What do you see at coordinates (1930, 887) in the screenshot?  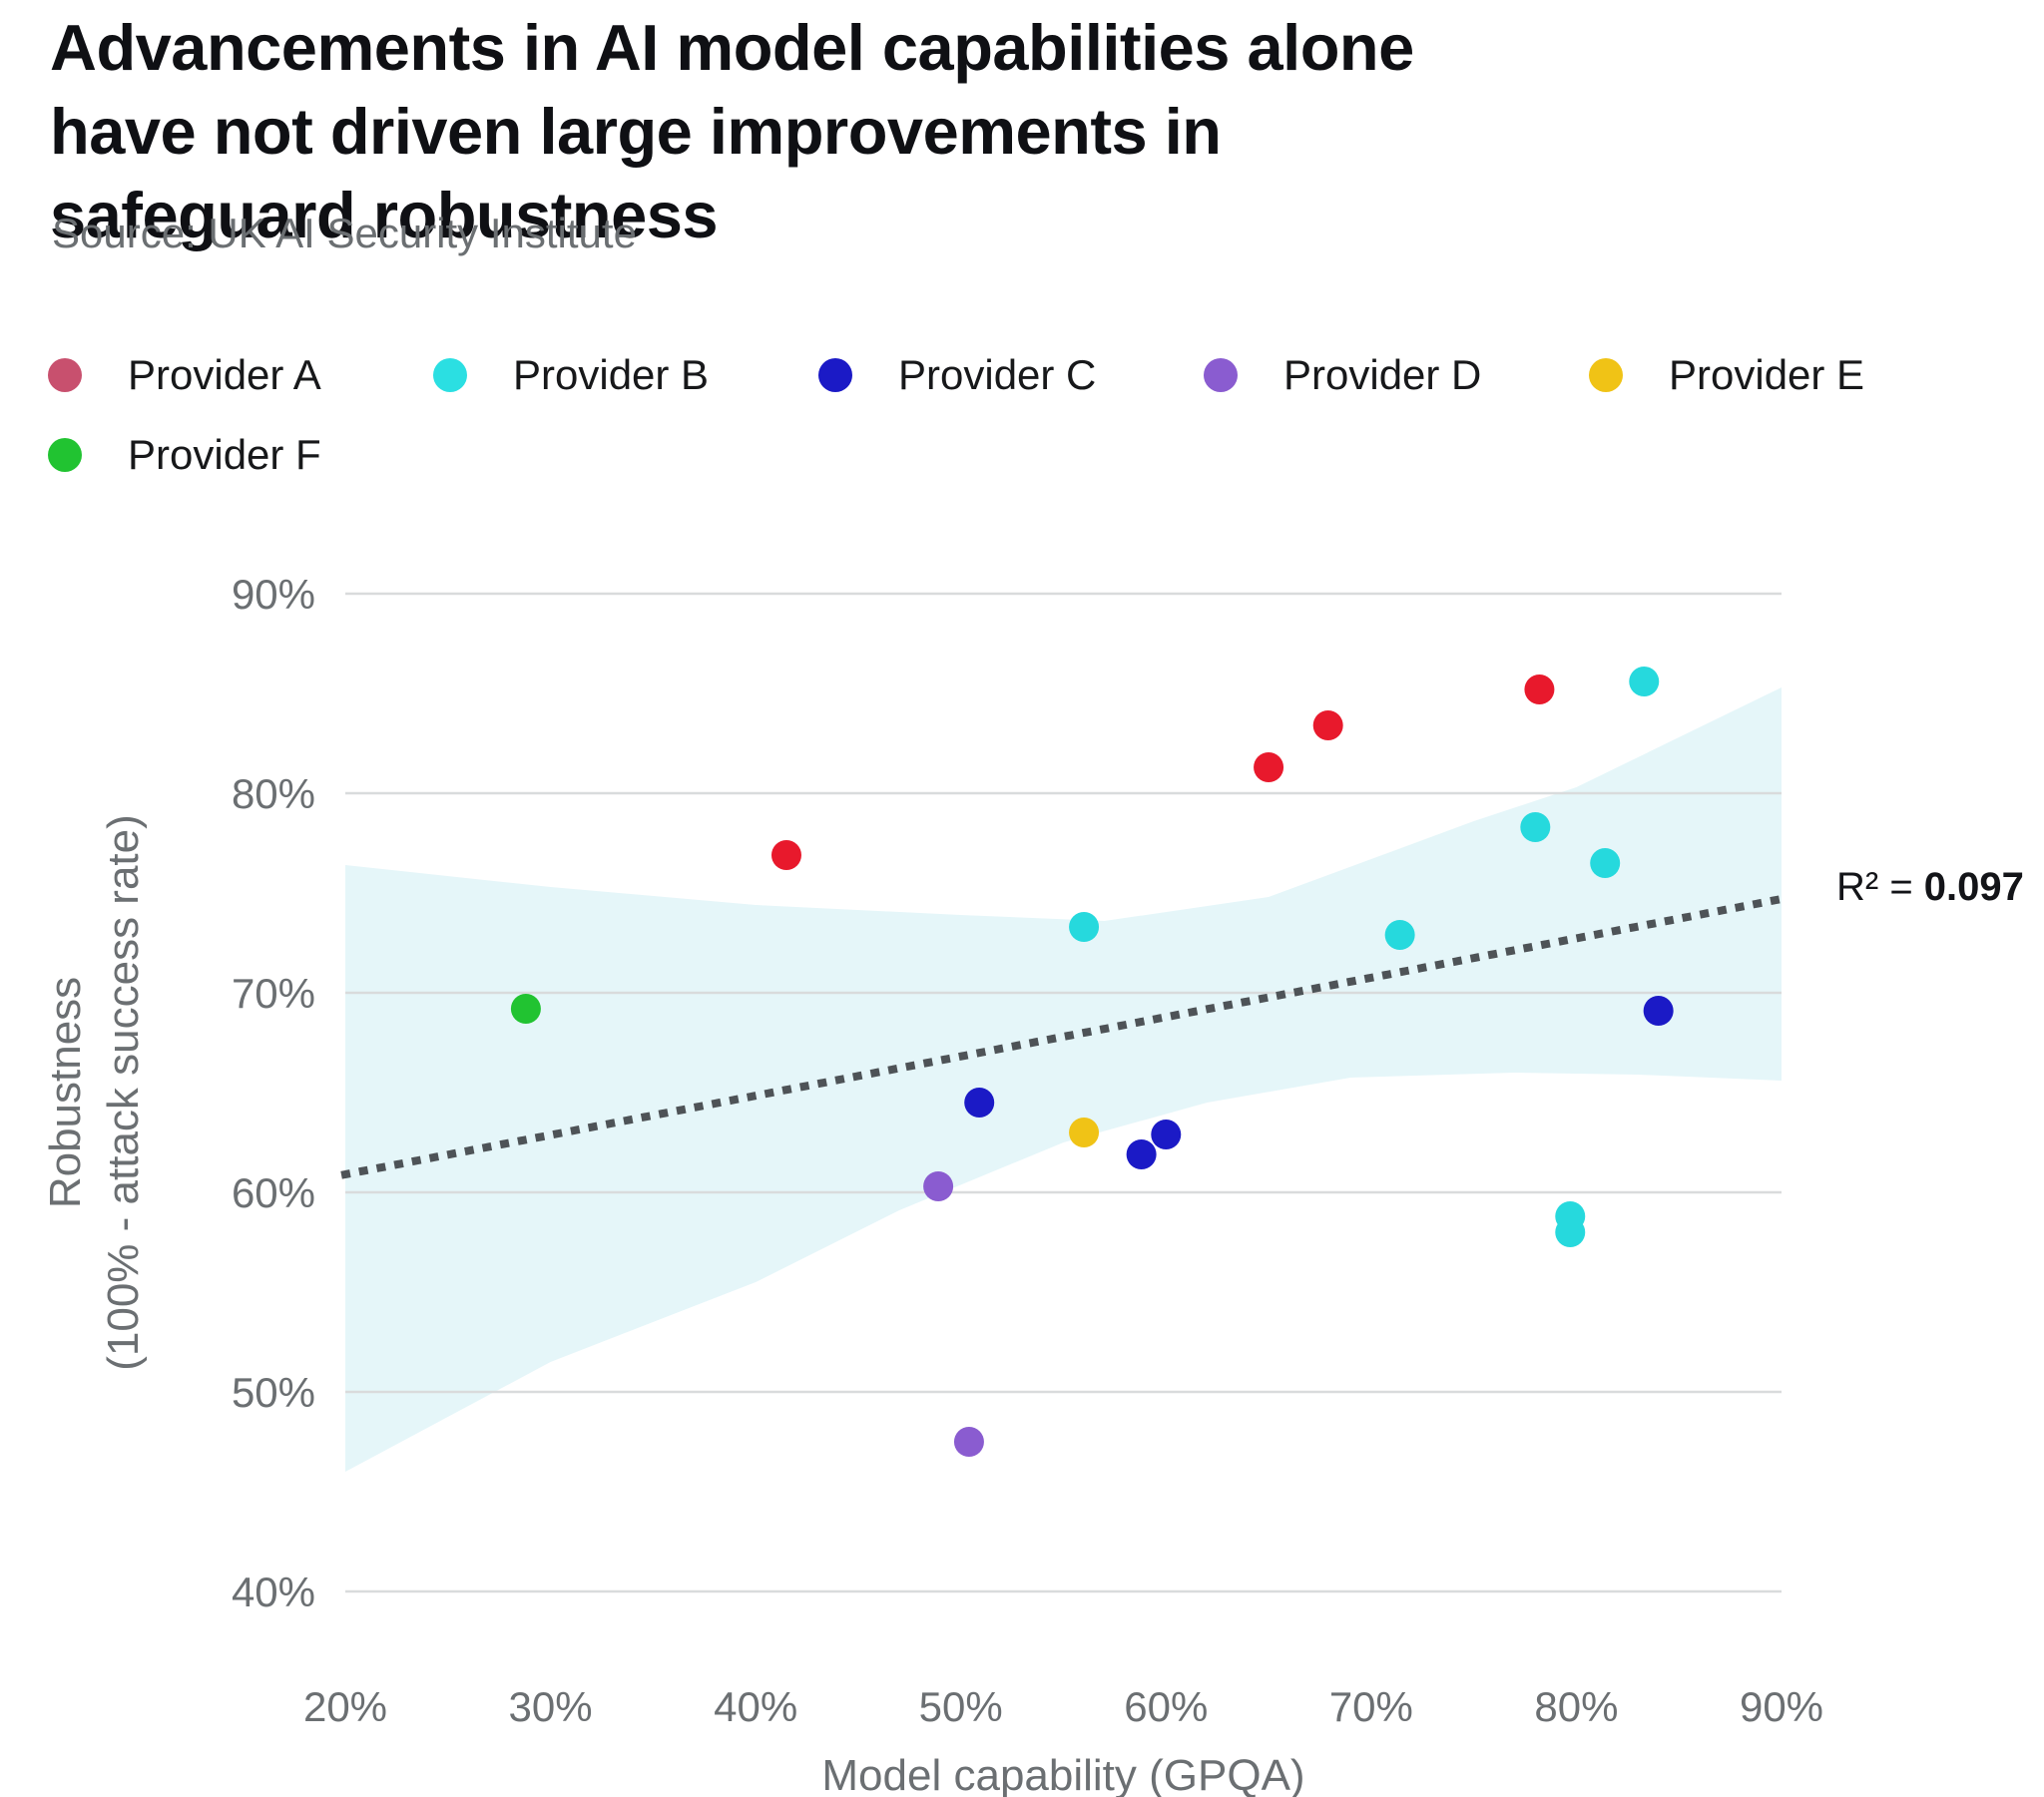 I see `r-squared-label: R² = 0.097` at bounding box center [1930, 887].